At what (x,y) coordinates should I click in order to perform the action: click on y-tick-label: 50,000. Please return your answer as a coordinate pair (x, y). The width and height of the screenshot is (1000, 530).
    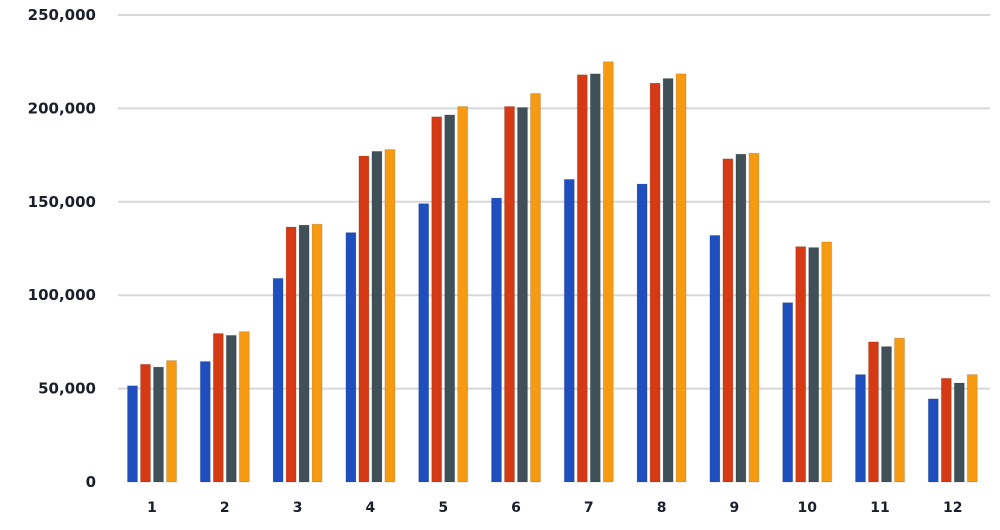
    Looking at the image, I should click on (67, 389).